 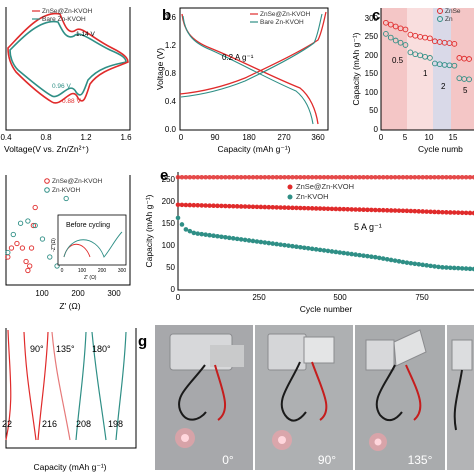 I want to click on panel-b-axes, so click(x=254, y=69).